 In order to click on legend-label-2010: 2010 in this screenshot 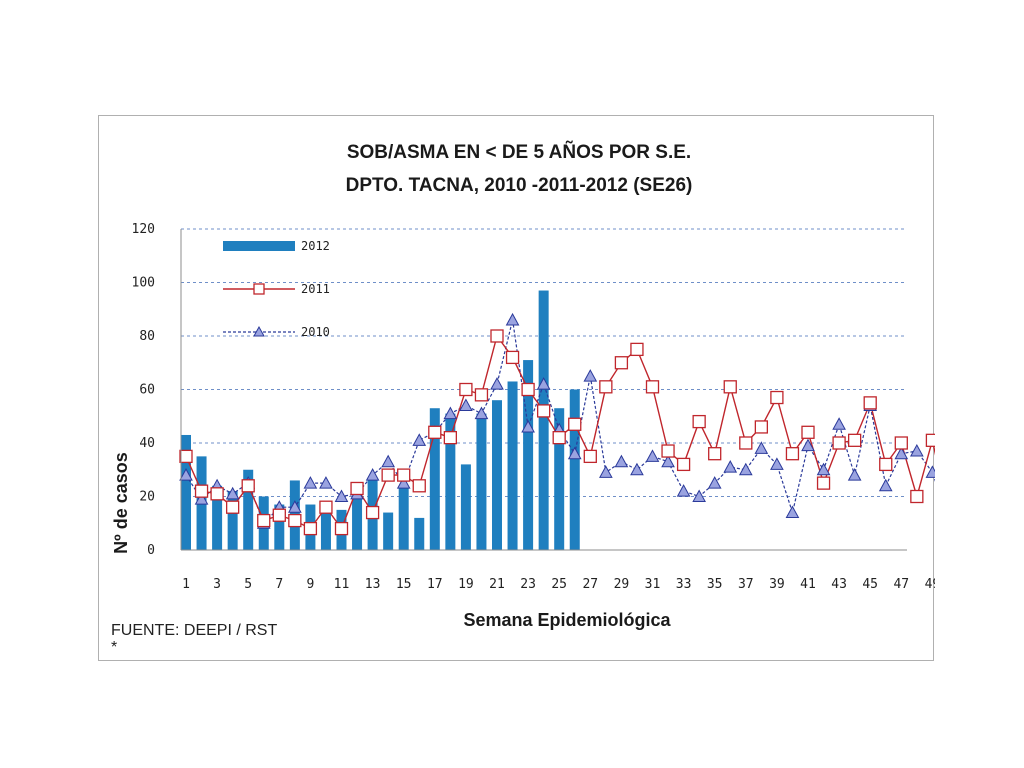, I will do `click(315, 332)`.